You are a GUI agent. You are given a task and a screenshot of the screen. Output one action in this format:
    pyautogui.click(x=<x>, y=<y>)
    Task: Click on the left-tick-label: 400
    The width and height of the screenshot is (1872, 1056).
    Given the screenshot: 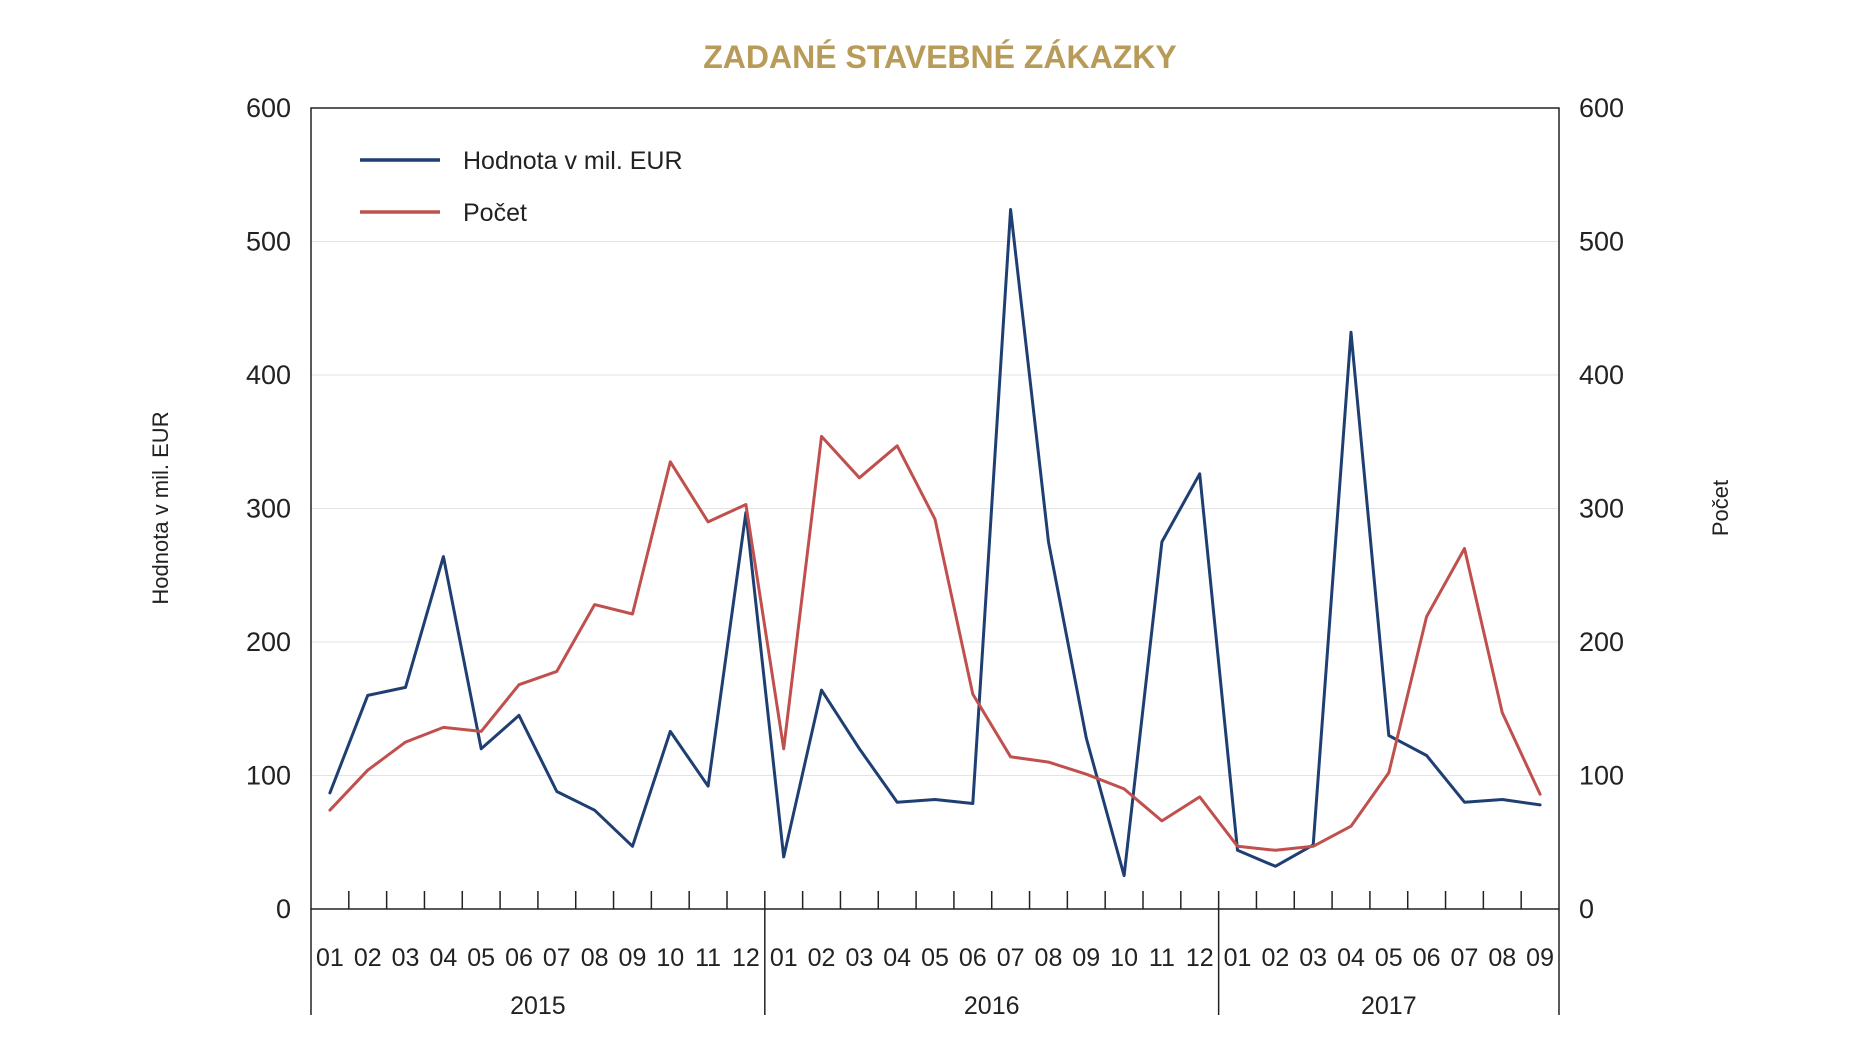 What is the action you would take?
    pyautogui.click(x=268, y=375)
    